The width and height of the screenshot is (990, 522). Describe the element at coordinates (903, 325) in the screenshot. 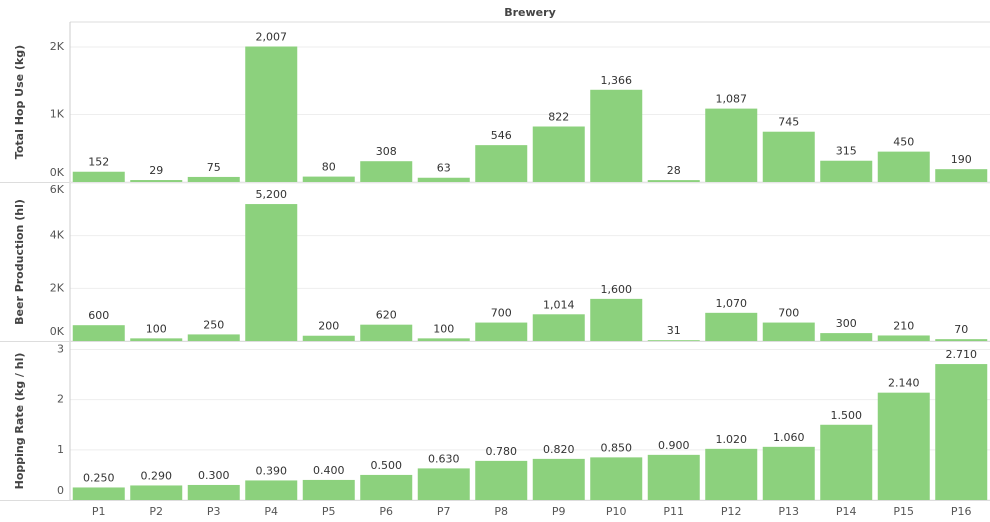

I see `value-label: 210` at that location.